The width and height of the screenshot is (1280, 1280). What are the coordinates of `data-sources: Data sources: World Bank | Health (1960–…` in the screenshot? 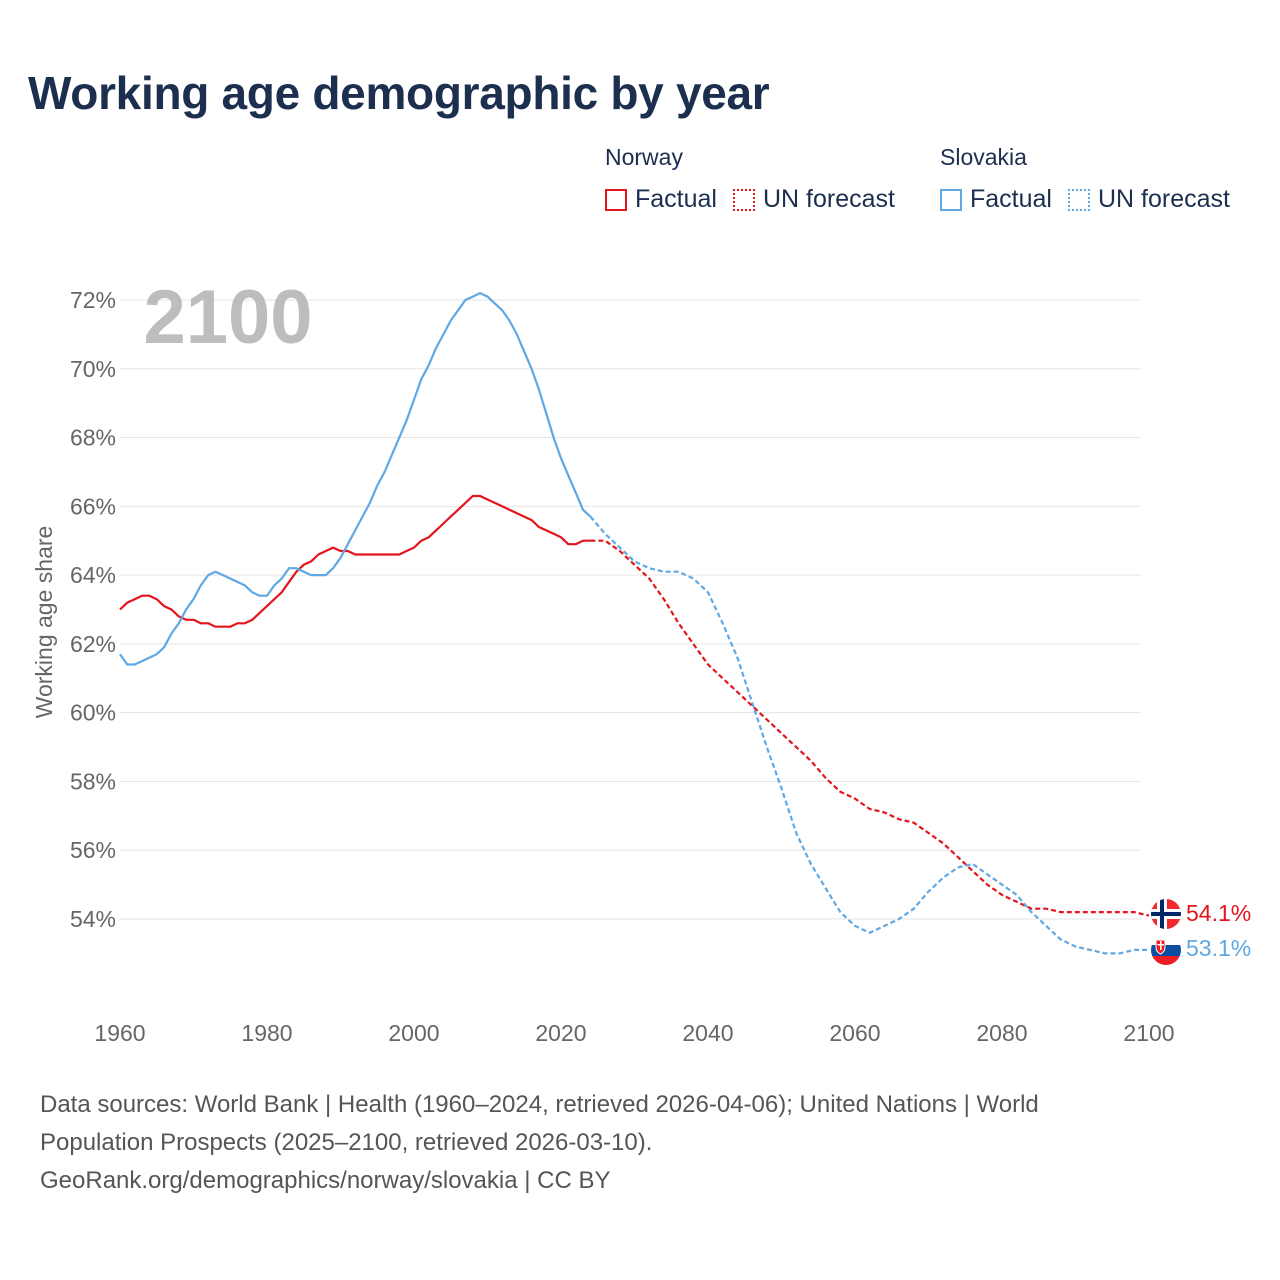 It's located at (595, 1143).